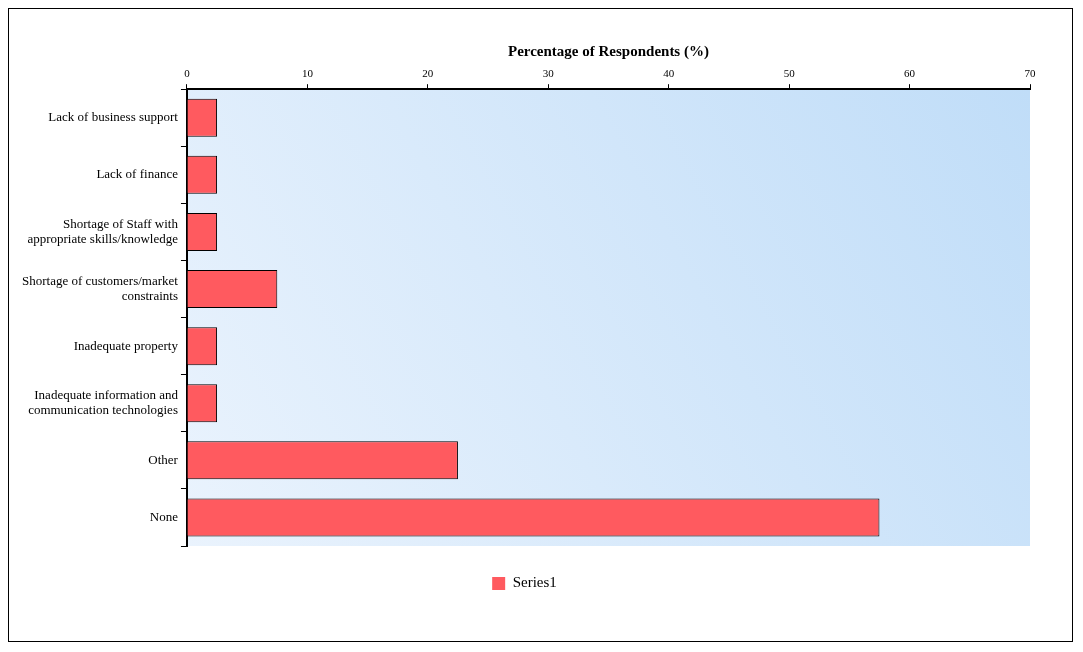 The image size is (1083, 652). I want to click on x-tick-label: 70, so click(1030, 73).